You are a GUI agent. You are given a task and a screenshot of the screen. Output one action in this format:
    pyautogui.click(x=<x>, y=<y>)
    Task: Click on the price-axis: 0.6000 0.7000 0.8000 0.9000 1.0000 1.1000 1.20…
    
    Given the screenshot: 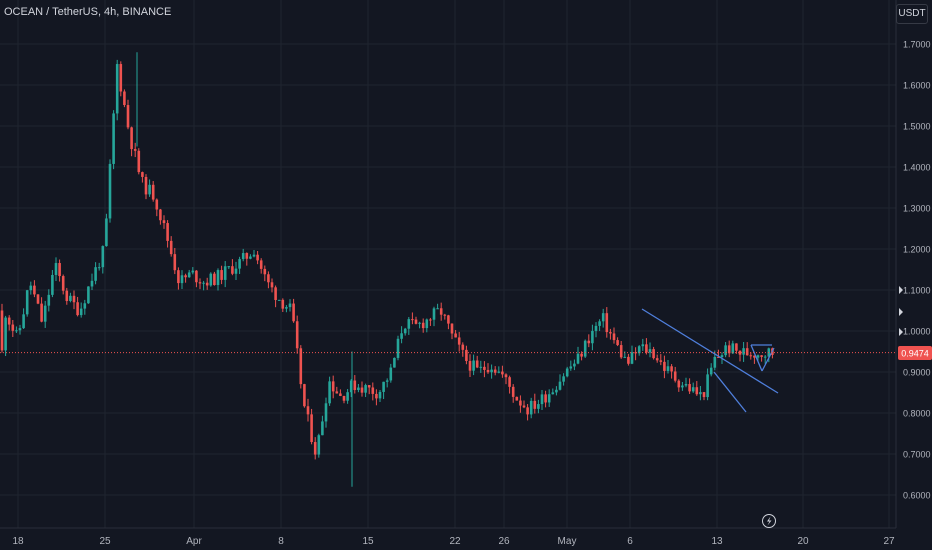 What is the action you would take?
    pyautogui.click(x=917, y=270)
    